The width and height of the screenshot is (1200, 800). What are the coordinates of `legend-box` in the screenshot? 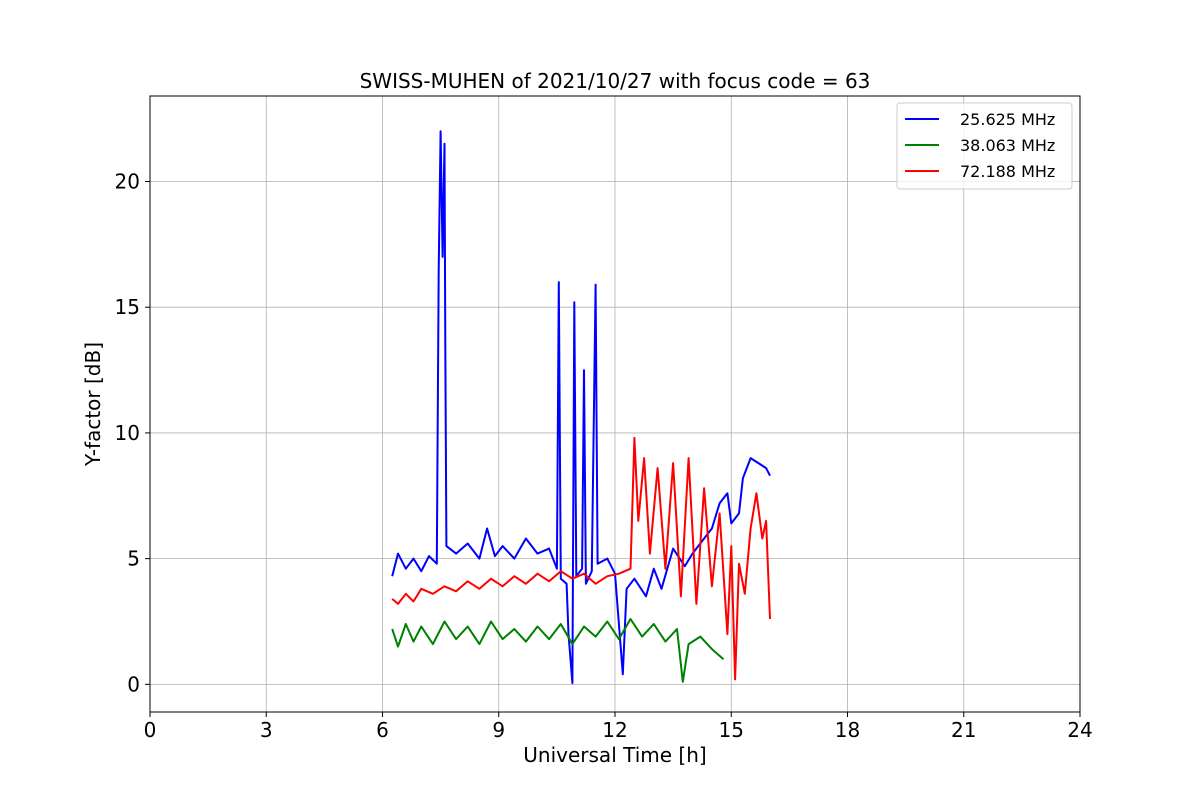 It's located at (984, 146).